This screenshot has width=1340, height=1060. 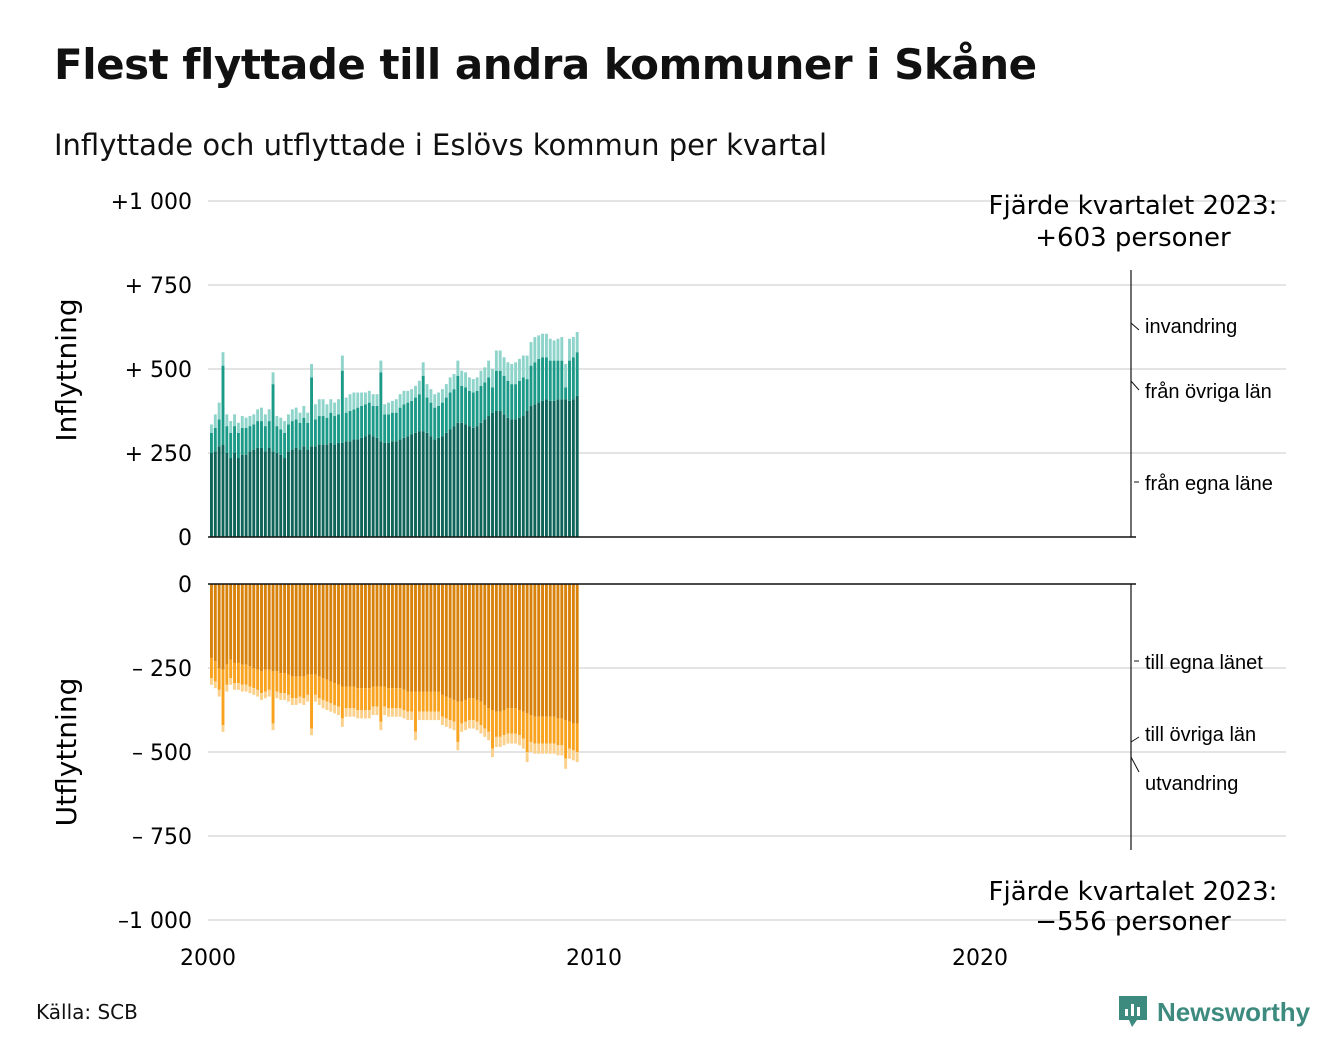 I want to click on label-till-ovriga-lan: till övriga län, so click(x=1200, y=735).